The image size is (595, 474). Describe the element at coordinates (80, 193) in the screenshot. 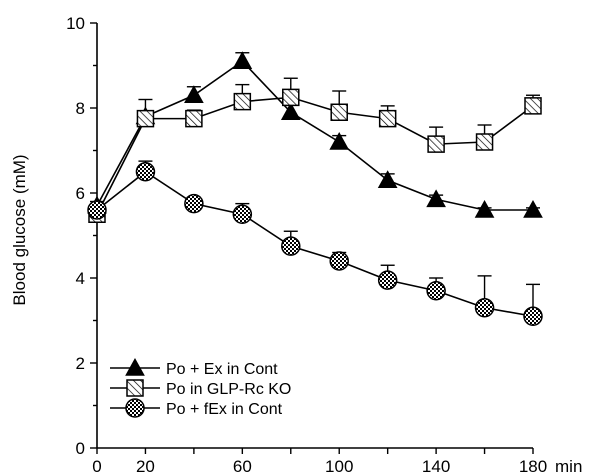

I see `y-tick-label: 6` at that location.